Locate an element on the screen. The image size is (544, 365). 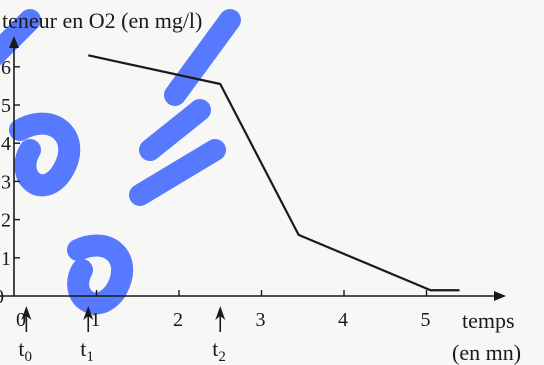
time-marker: t2 is located at coordinates (219, 335).